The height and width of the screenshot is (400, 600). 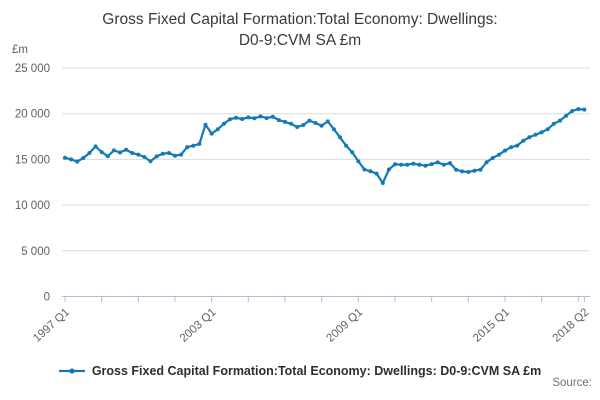 What do you see at coordinates (32, 160) in the screenshot?
I see `y-tick-label: 15 000` at bounding box center [32, 160].